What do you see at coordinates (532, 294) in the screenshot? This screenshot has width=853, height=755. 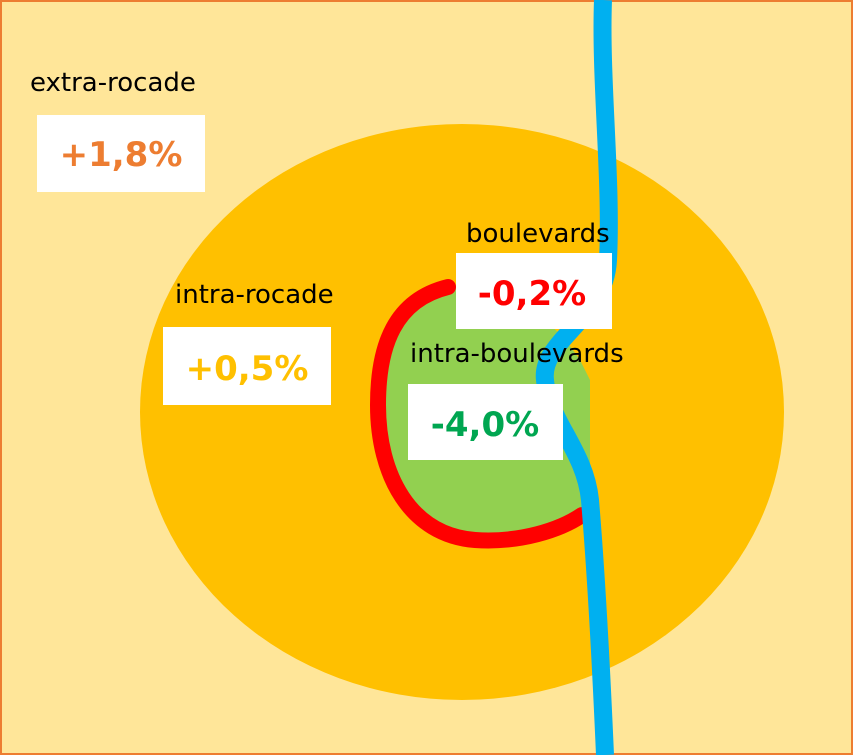 I see `zone-value: -0,2%` at bounding box center [532, 294].